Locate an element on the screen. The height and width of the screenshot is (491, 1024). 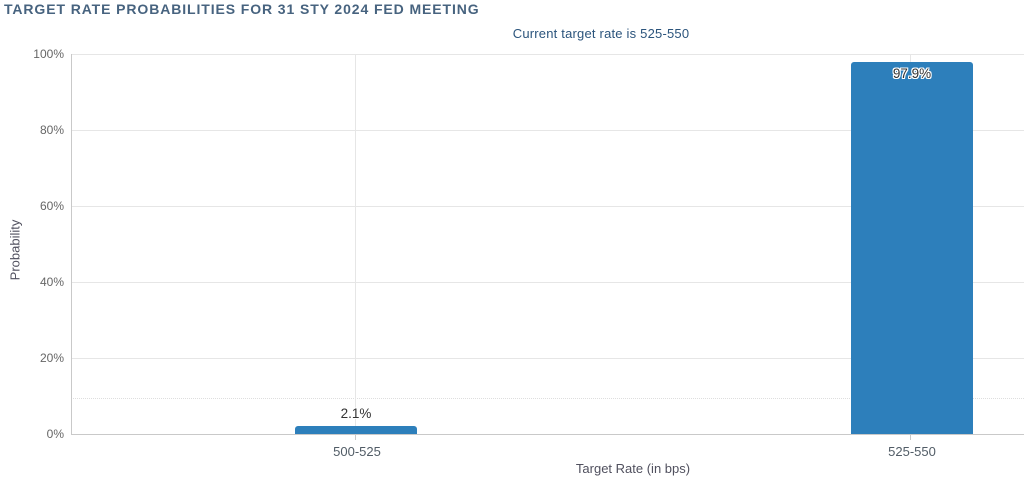
y-tick-label-0: 0% is located at coordinates (55, 434).